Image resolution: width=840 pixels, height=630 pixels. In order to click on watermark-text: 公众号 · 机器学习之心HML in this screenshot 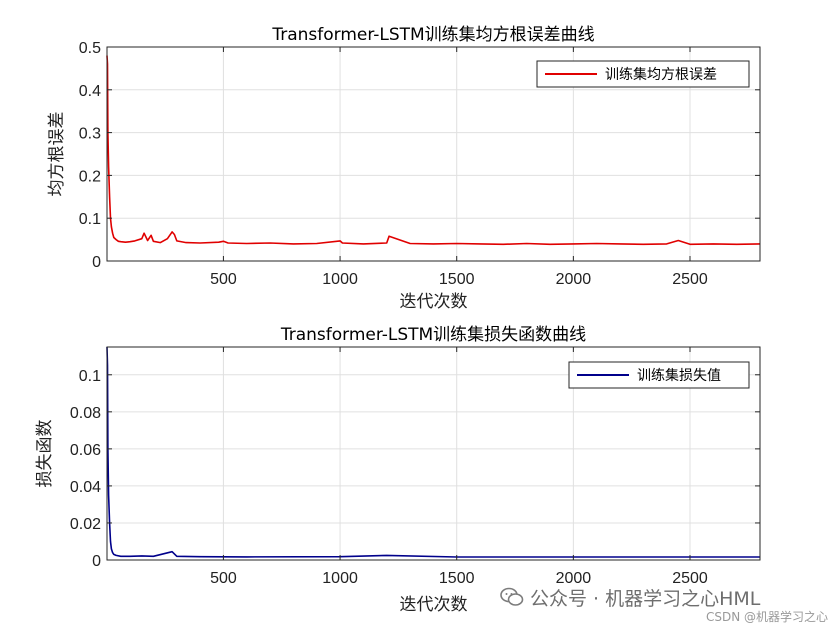, I will do `click(645, 598)`.